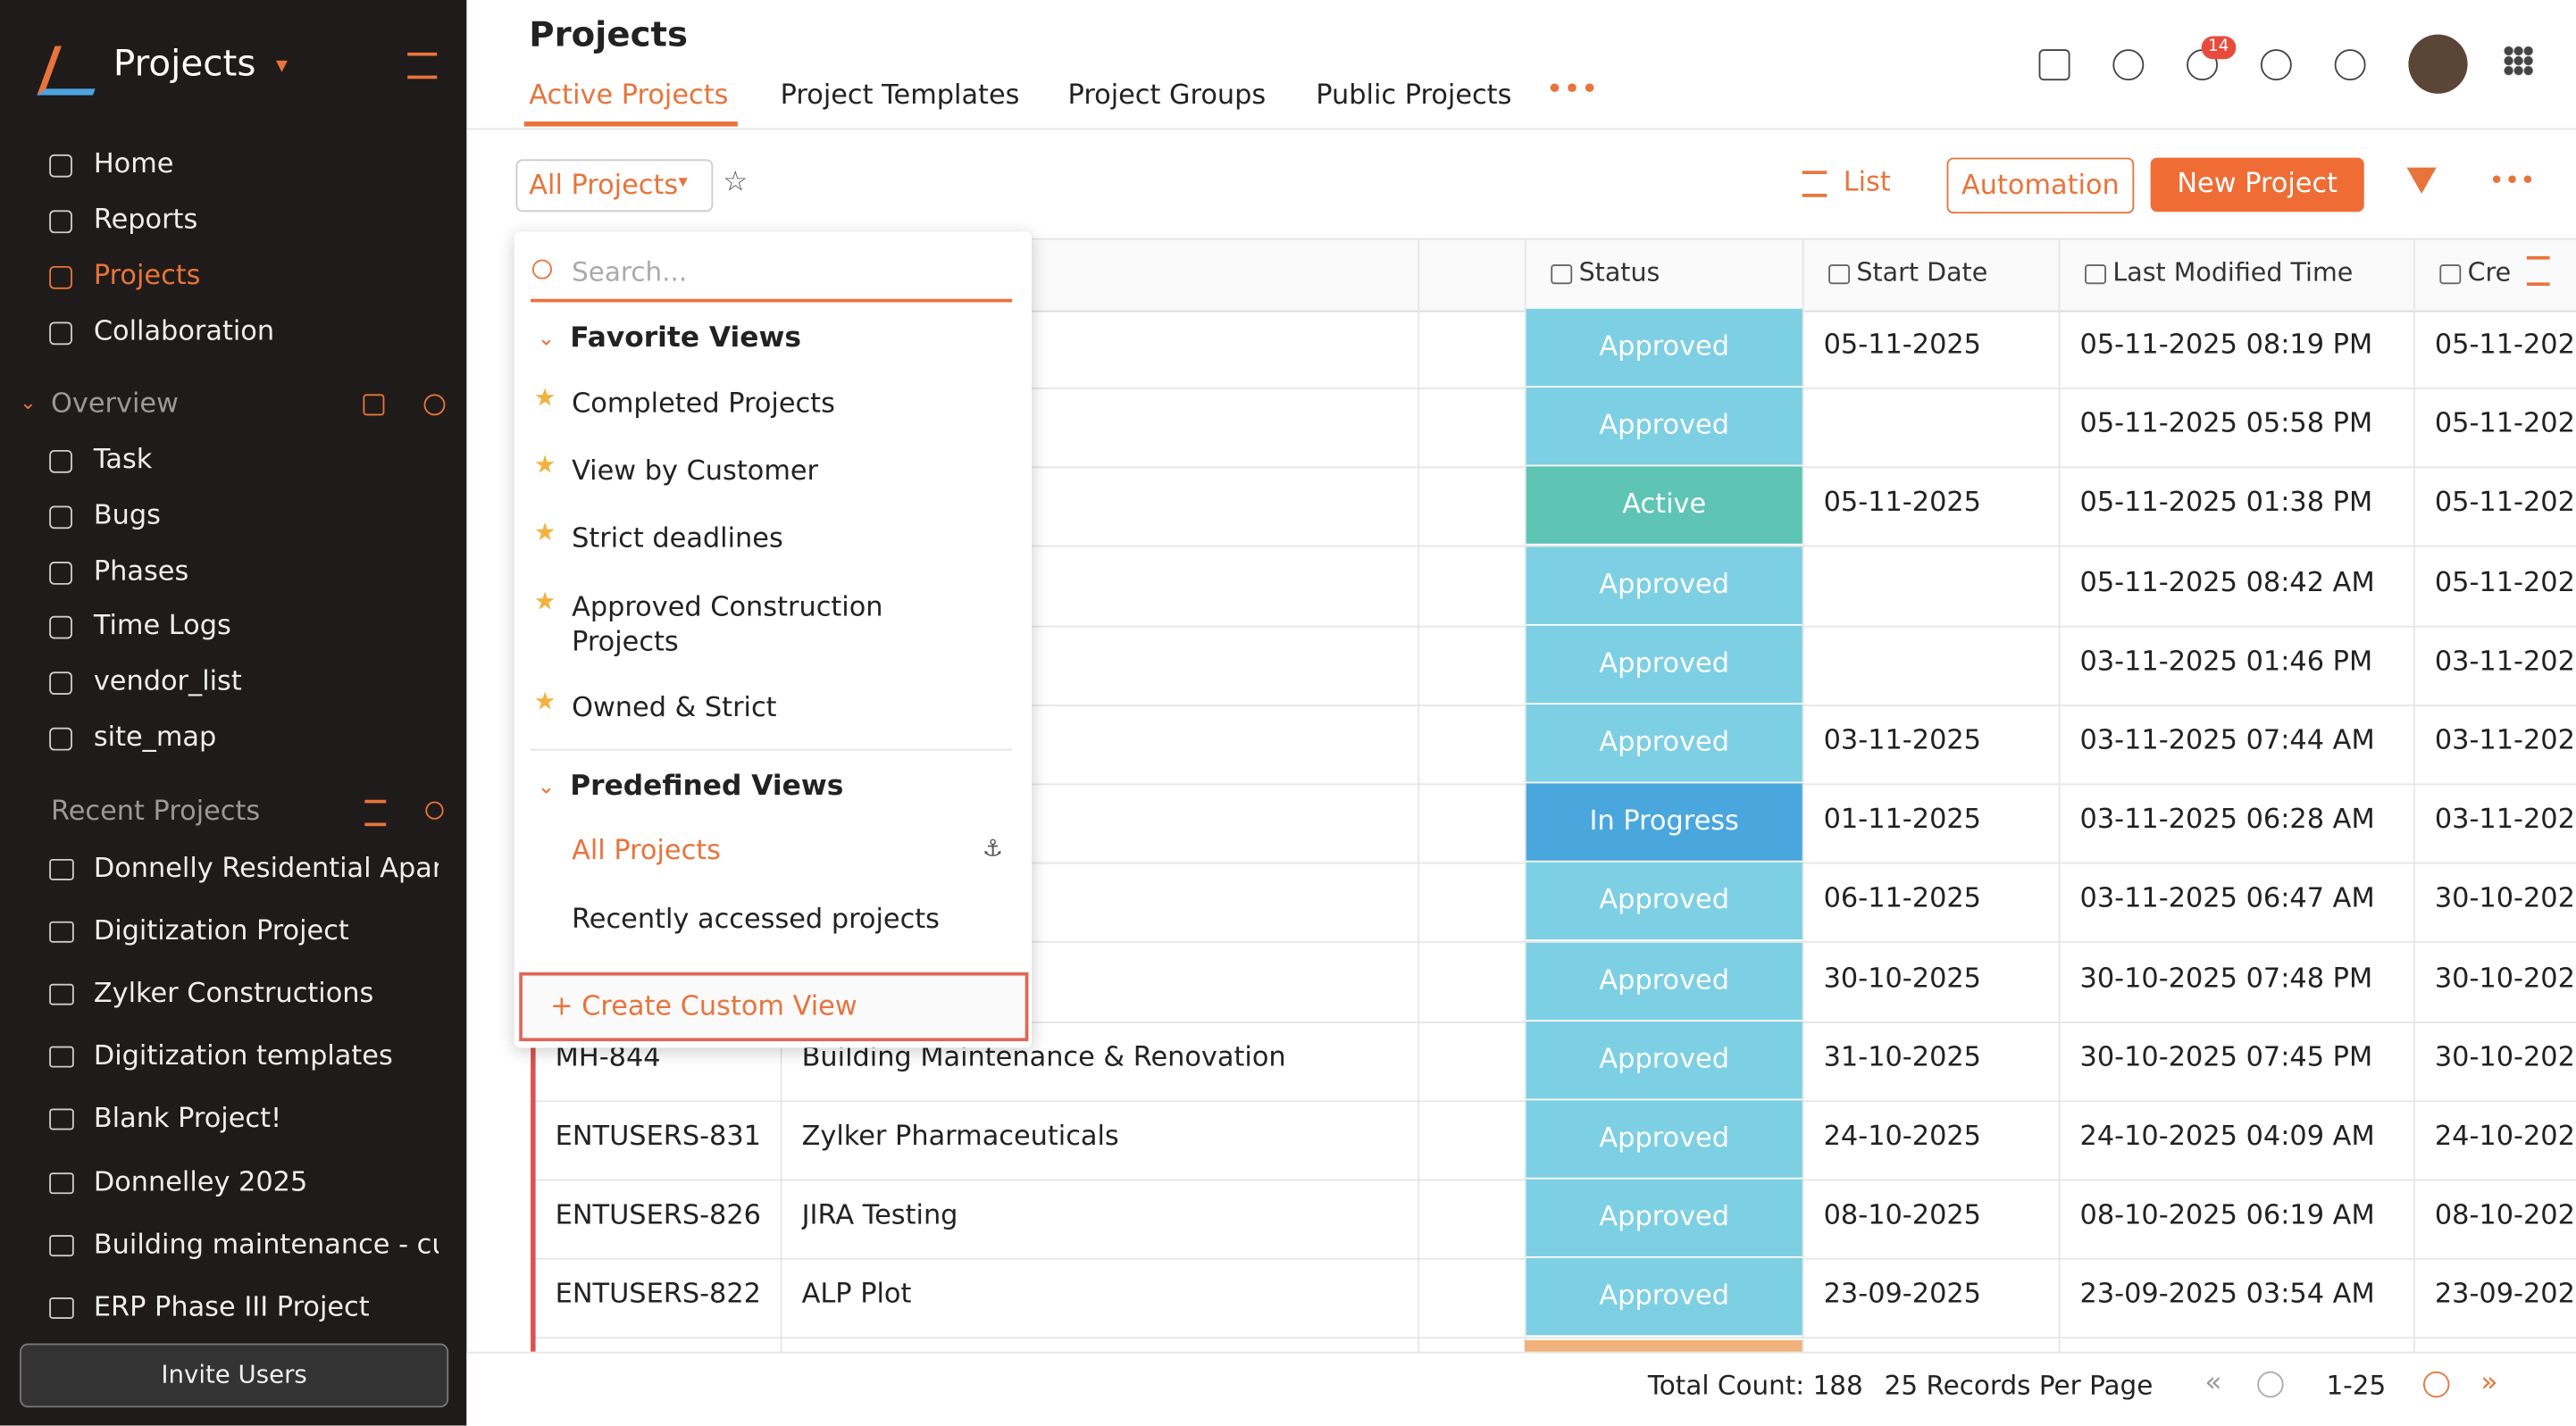 This screenshot has width=2576, height=1426. What do you see at coordinates (141, 570) in the screenshot?
I see `overview-item: Phases` at bounding box center [141, 570].